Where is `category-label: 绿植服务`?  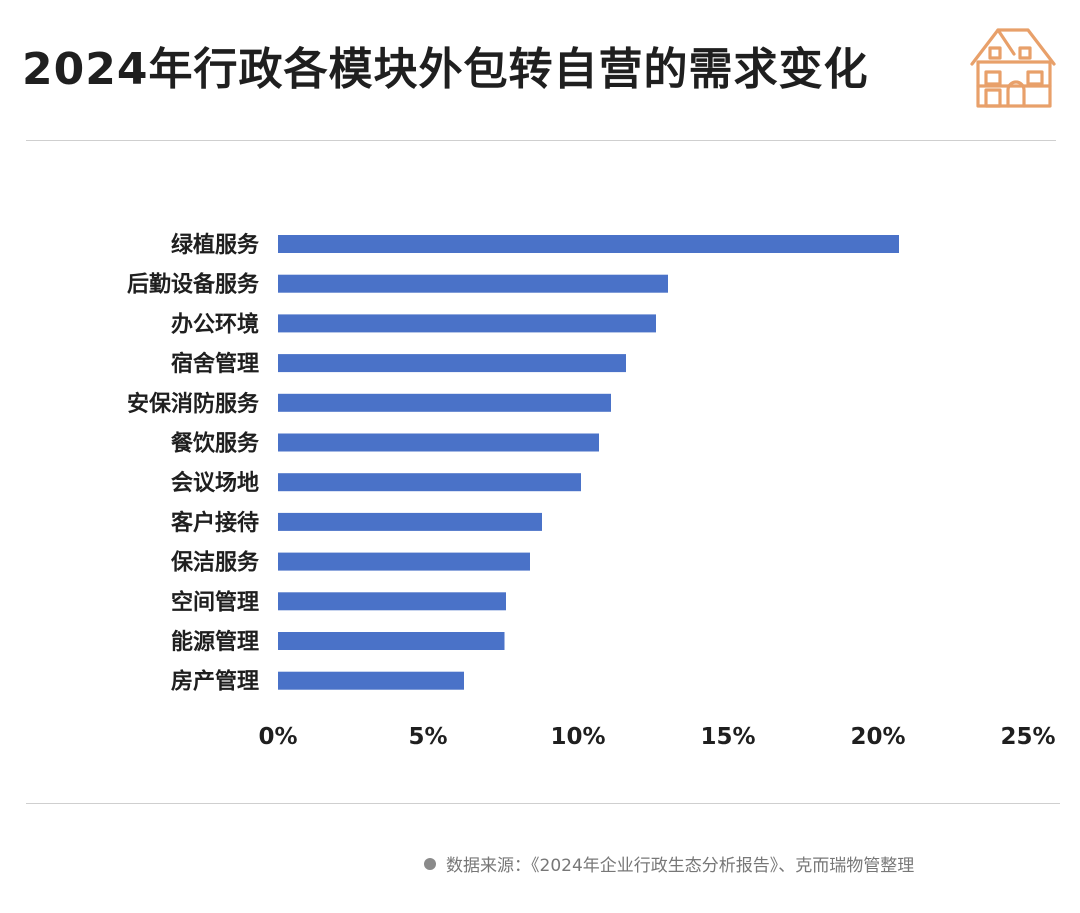 category-label: 绿植服务 is located at coordinates (215, 245).